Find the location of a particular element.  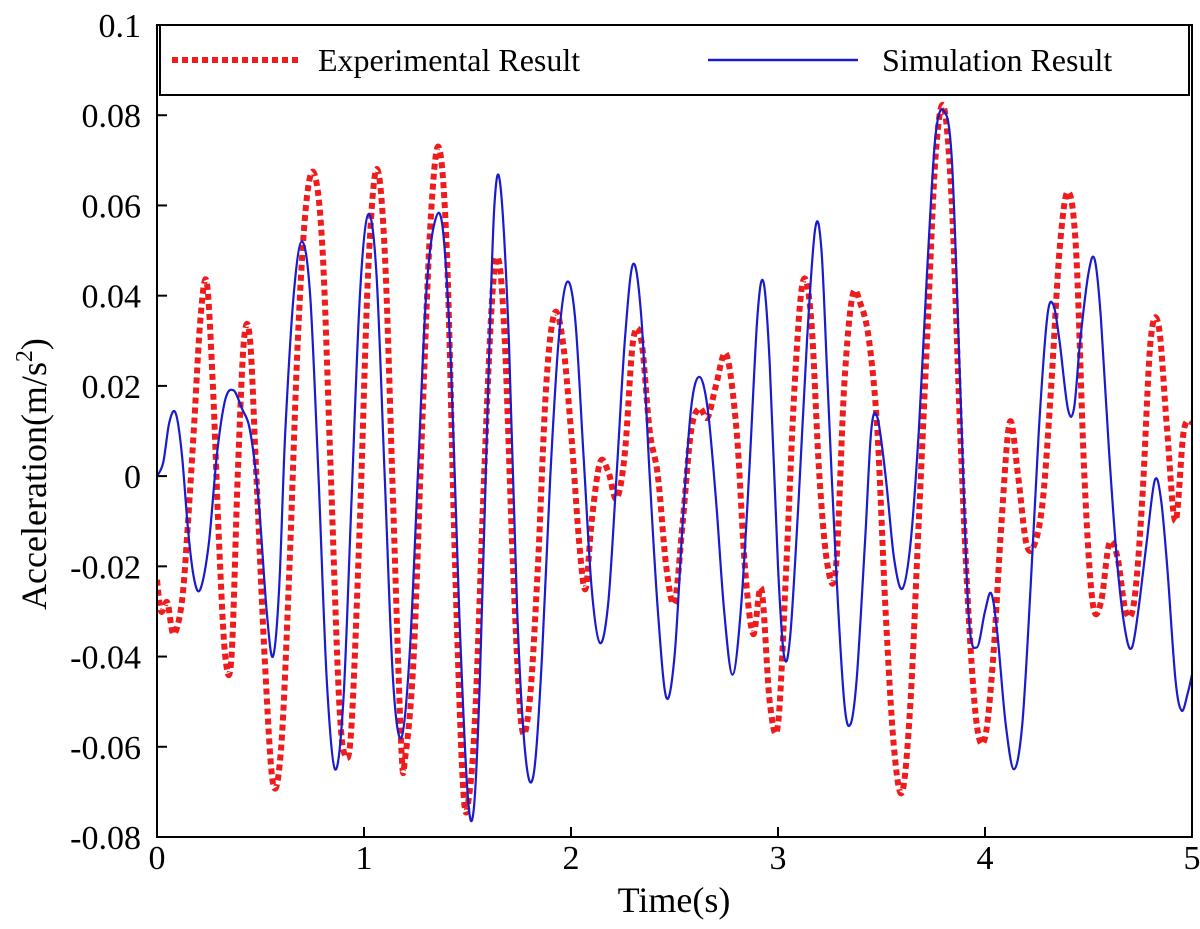

y-tick-label: 0.1 is located at coordinates (120, 26).